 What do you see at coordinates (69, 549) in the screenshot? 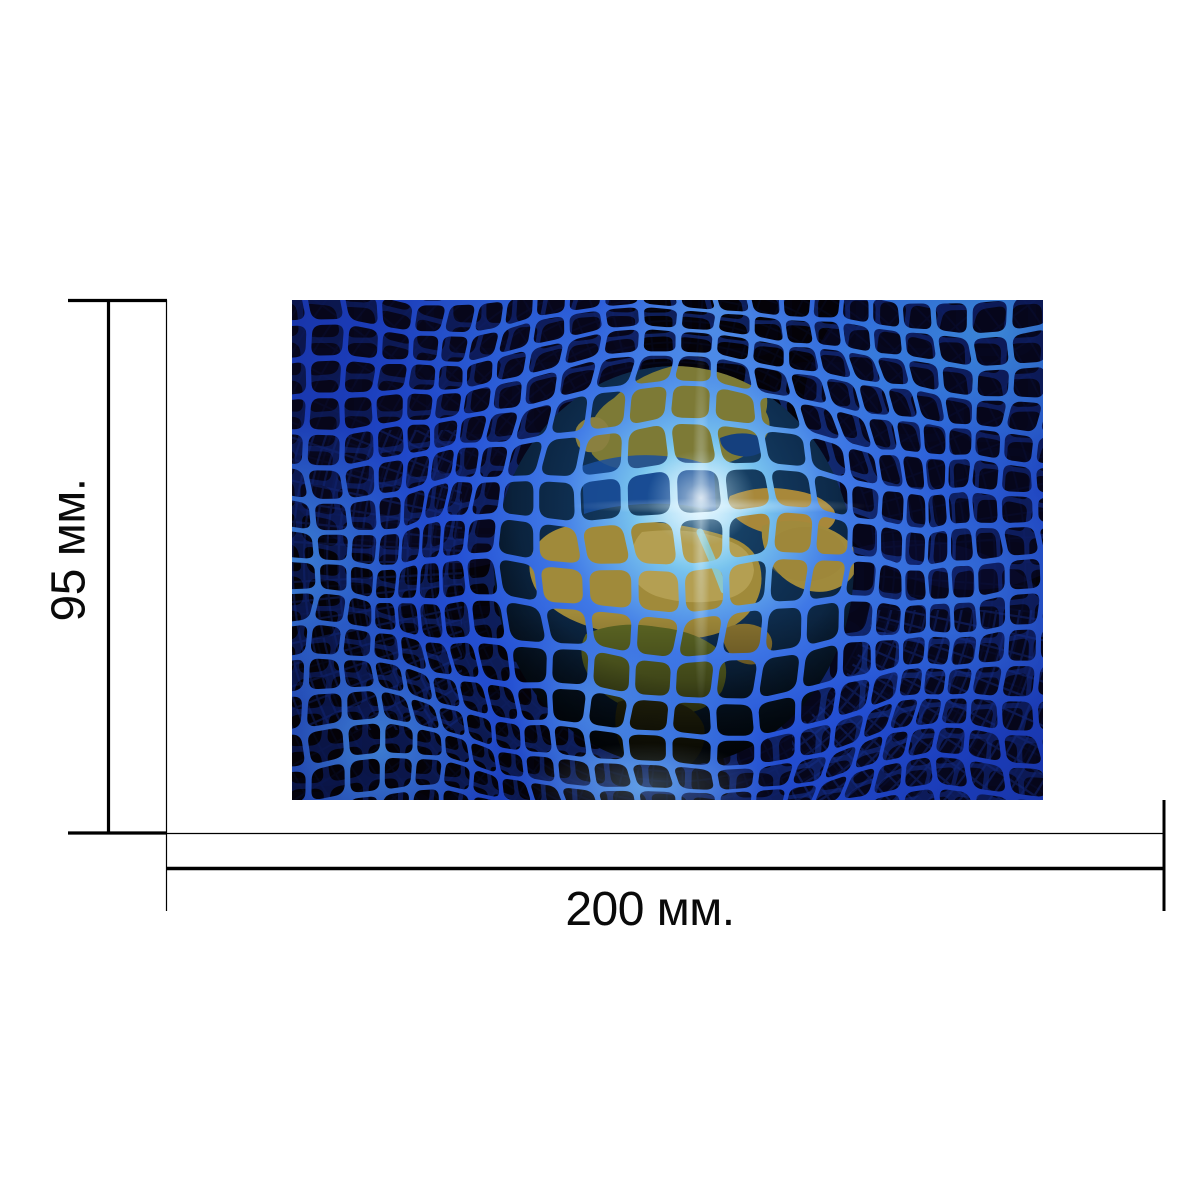
I see `svg-text: 95 мм.` at bounding box center [69, 549].